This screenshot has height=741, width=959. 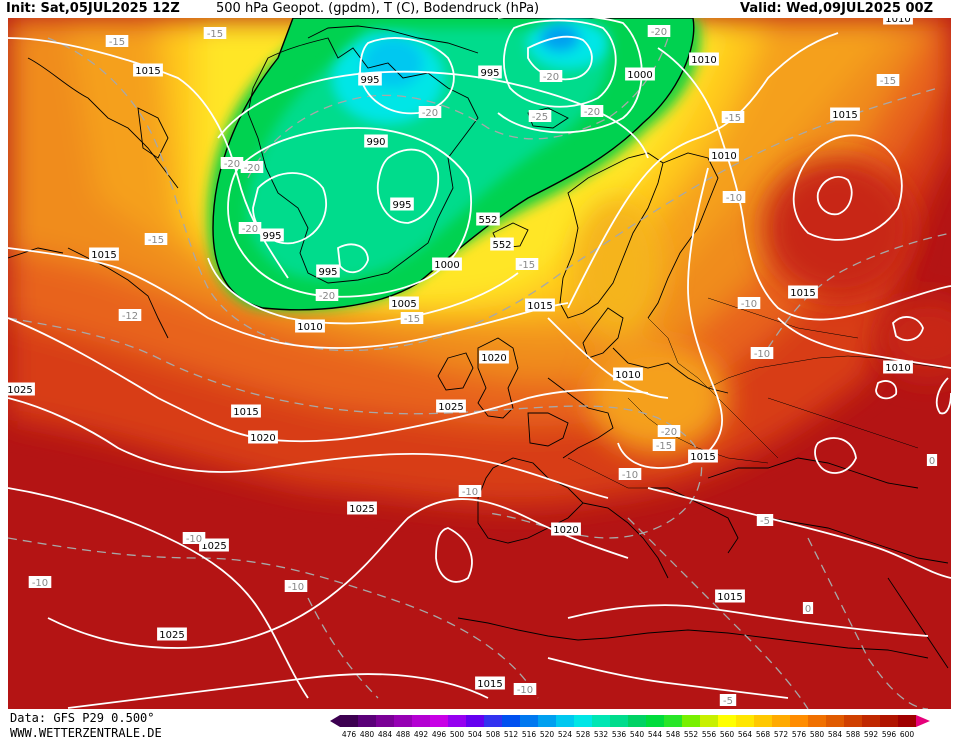 I want to click on scale-tick-label: 488, so click(x=403, y=734).